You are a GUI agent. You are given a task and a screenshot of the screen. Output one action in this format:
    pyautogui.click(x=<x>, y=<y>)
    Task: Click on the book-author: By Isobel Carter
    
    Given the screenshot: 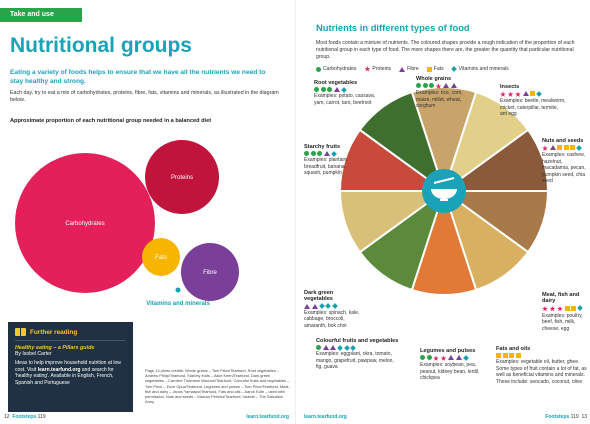 What is the action you would take?
    pyautogui.click(x=33, y=354)
    